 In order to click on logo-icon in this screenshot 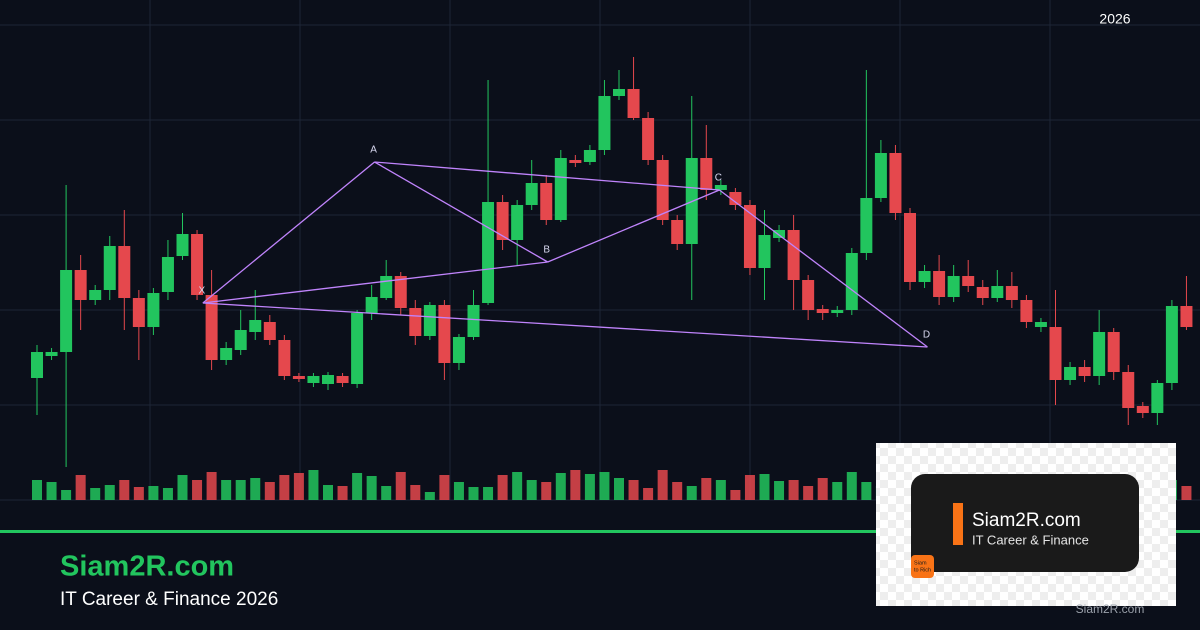, I will do `click(922, 566)`.